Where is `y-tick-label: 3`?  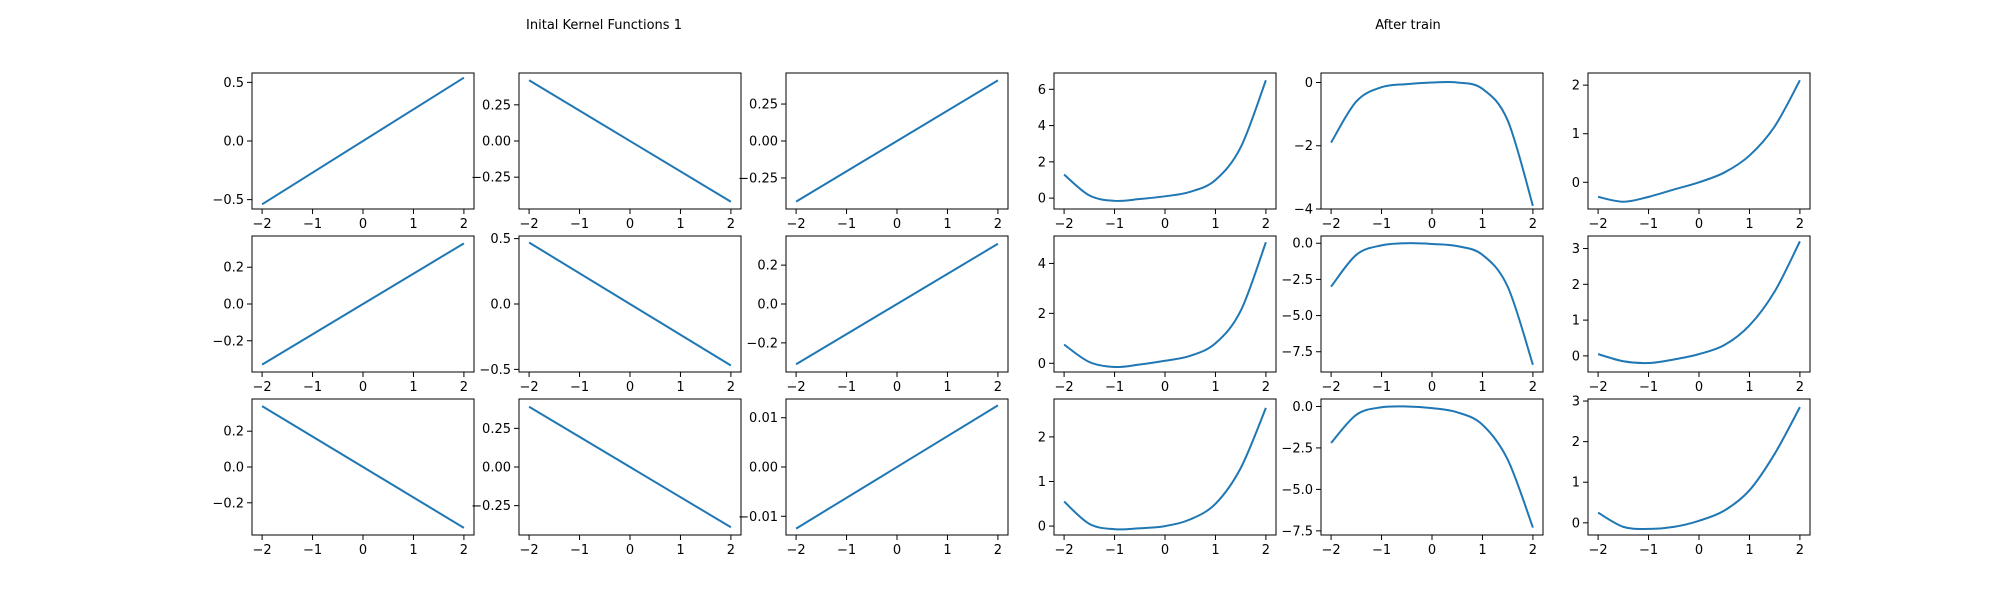
y-tick-label: 3 is located at coordinates (1576, 402).